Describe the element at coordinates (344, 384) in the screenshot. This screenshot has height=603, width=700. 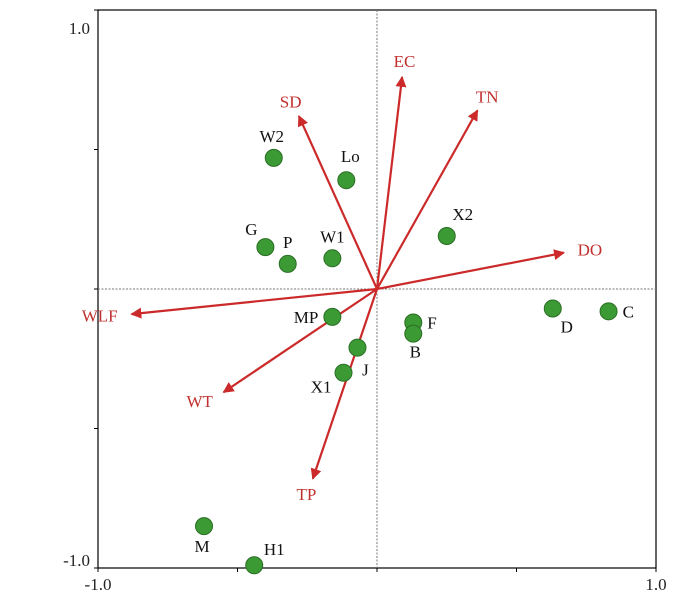
I see `vector-arrow-tp` at that location.